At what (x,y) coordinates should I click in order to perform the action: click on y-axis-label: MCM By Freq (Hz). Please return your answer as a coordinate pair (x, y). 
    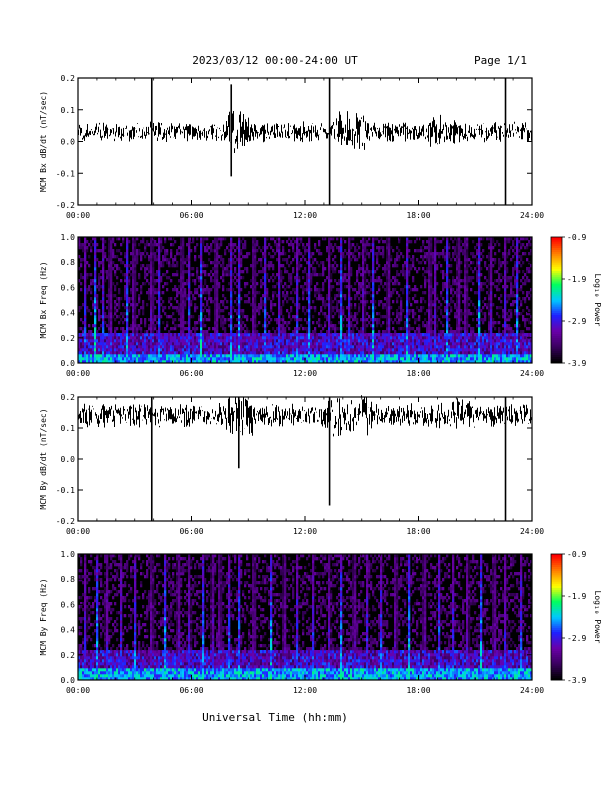
    Looking at the image, I should click on (43, 616).